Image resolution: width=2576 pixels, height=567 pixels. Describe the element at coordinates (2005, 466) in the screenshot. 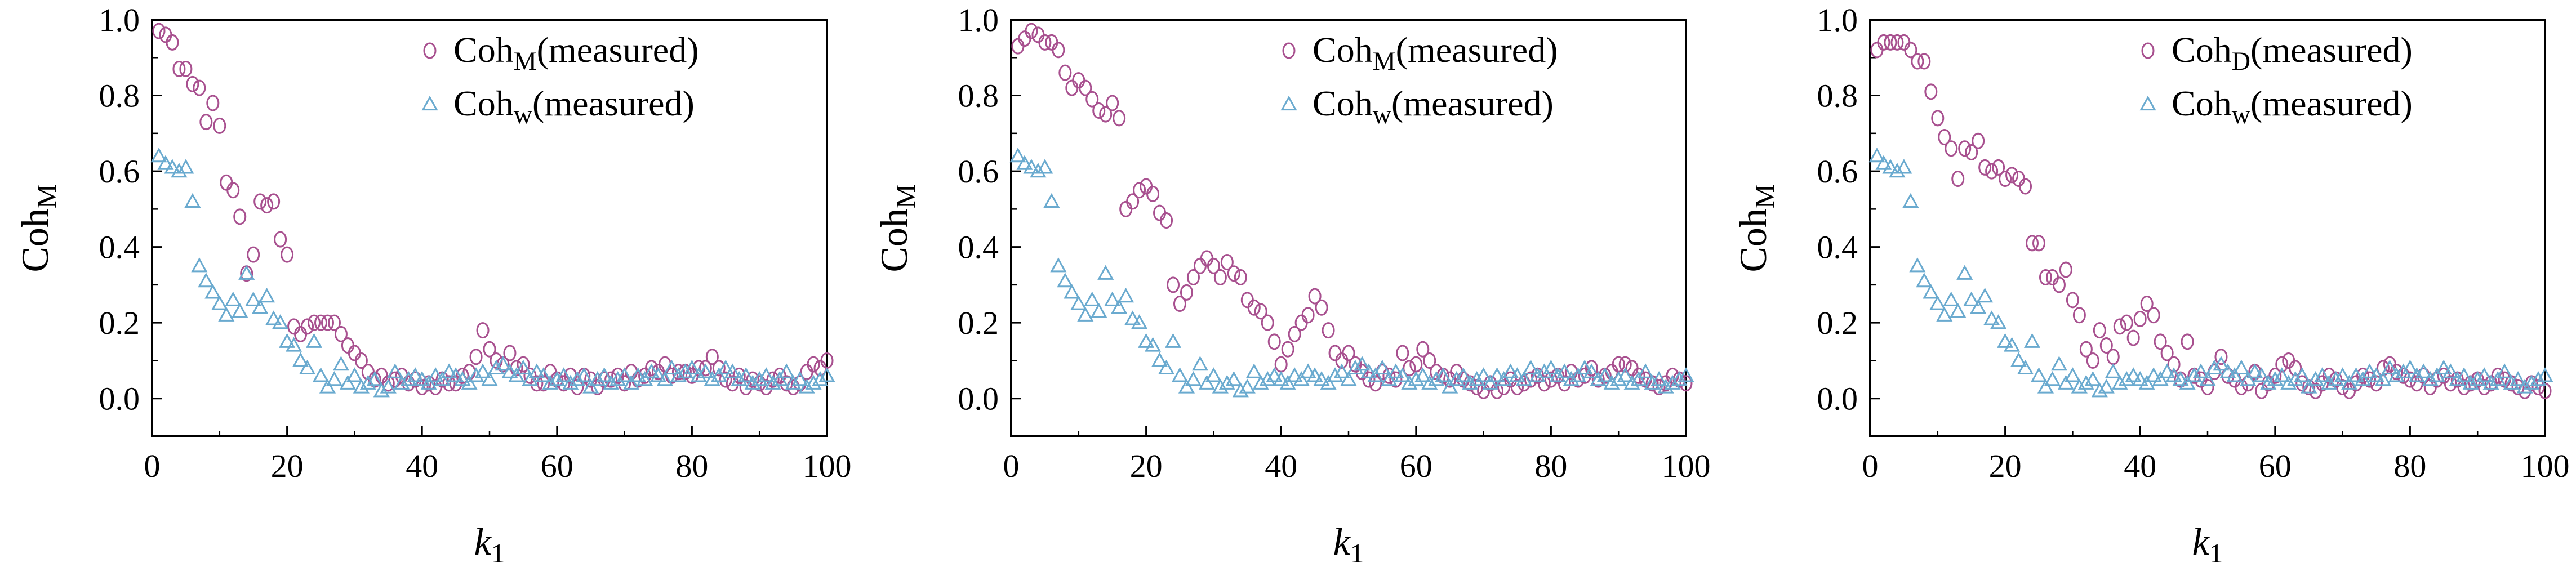

I see `x-tick-label: 20` at that location.